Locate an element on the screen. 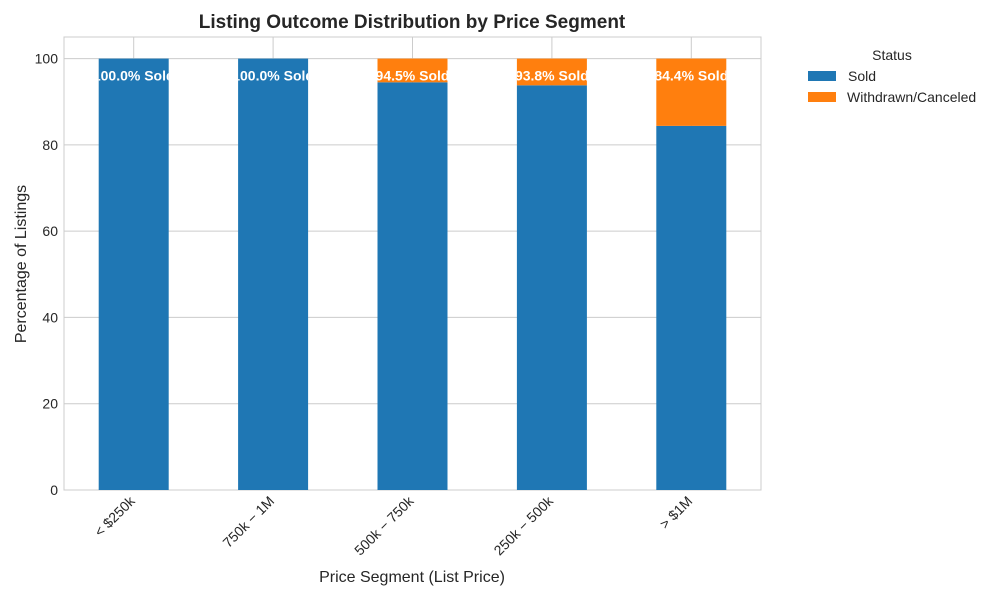  y-axis-label: Percentage of Listings is located at coordinates (21, 264).